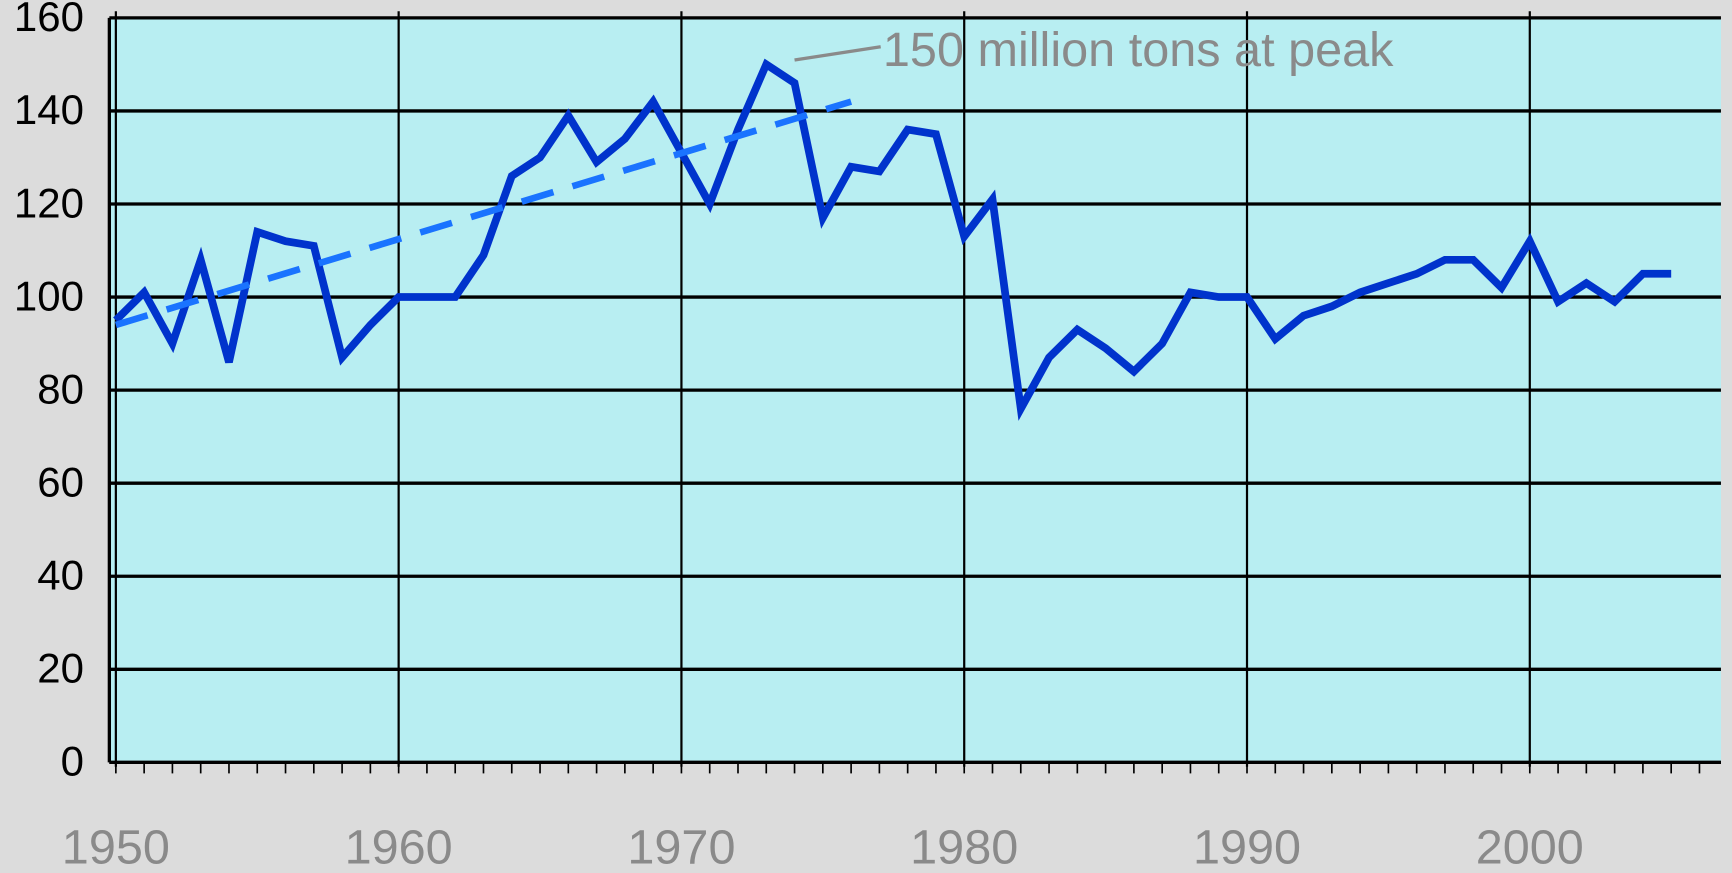  Describe the element at coordinates (1247, 847) in the screenshot. I see `x-tick-label: 1990` at that location.